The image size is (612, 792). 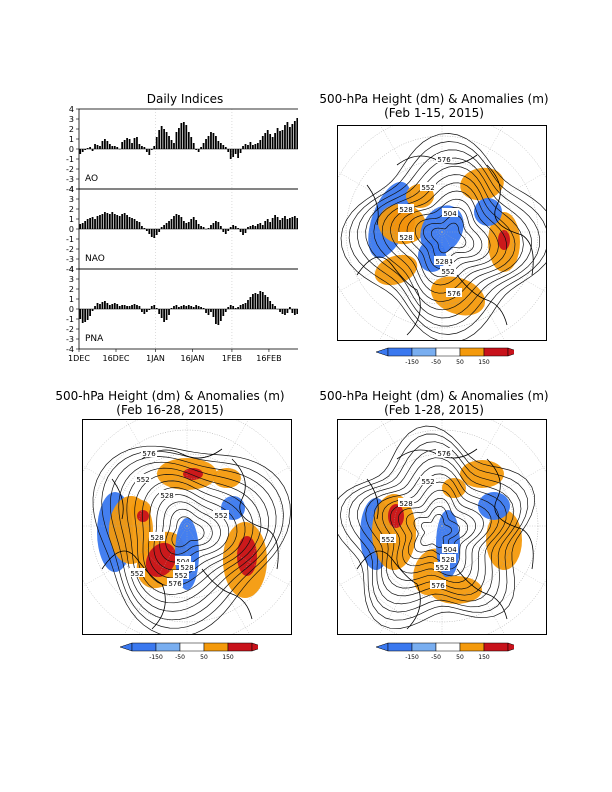 I want to click on y-tick-label: 4, so click(x=71, y=189).